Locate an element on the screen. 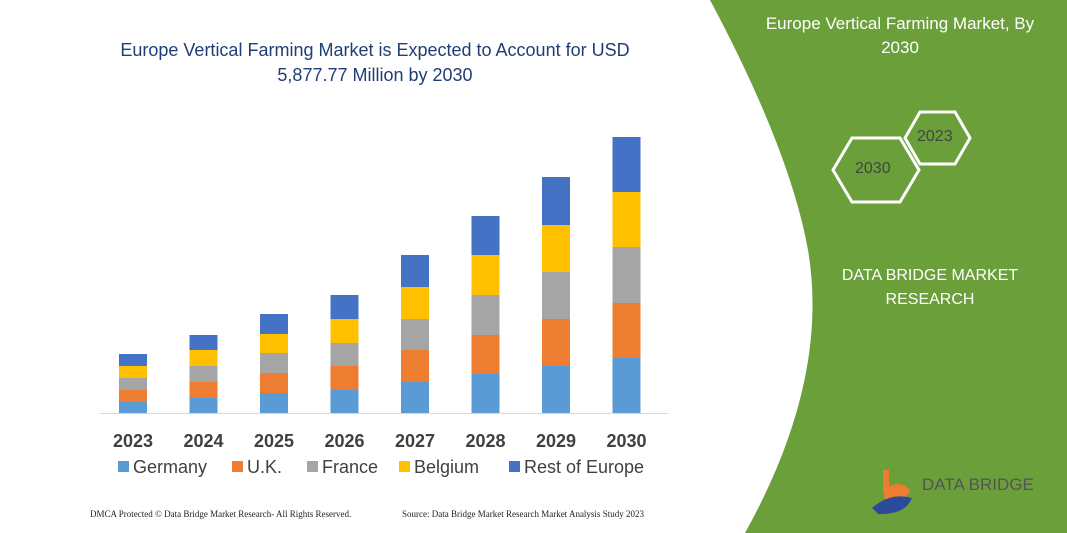 The width and height of the screenshot is (1067, 533). bar-segment-2029-germany is located at coordinates (556, 389).